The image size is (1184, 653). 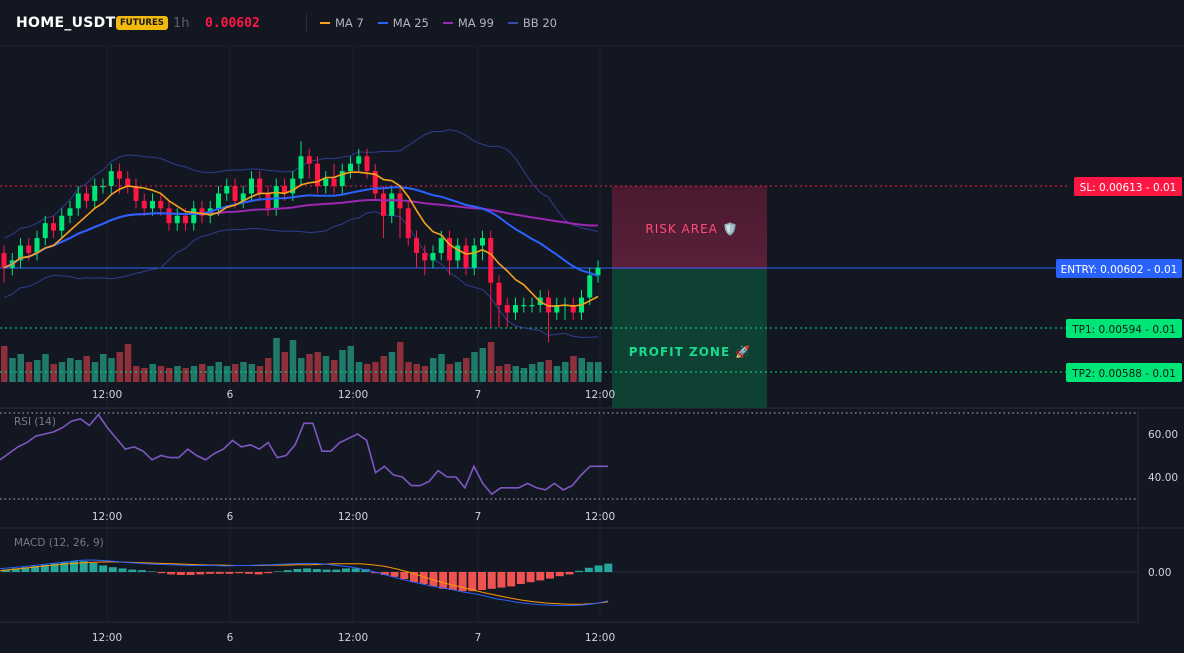 What do you see at coordinates (35, 422) in the screenshot?
I see `rsi-title: RSI (14)` at bounding box center [35, 422].